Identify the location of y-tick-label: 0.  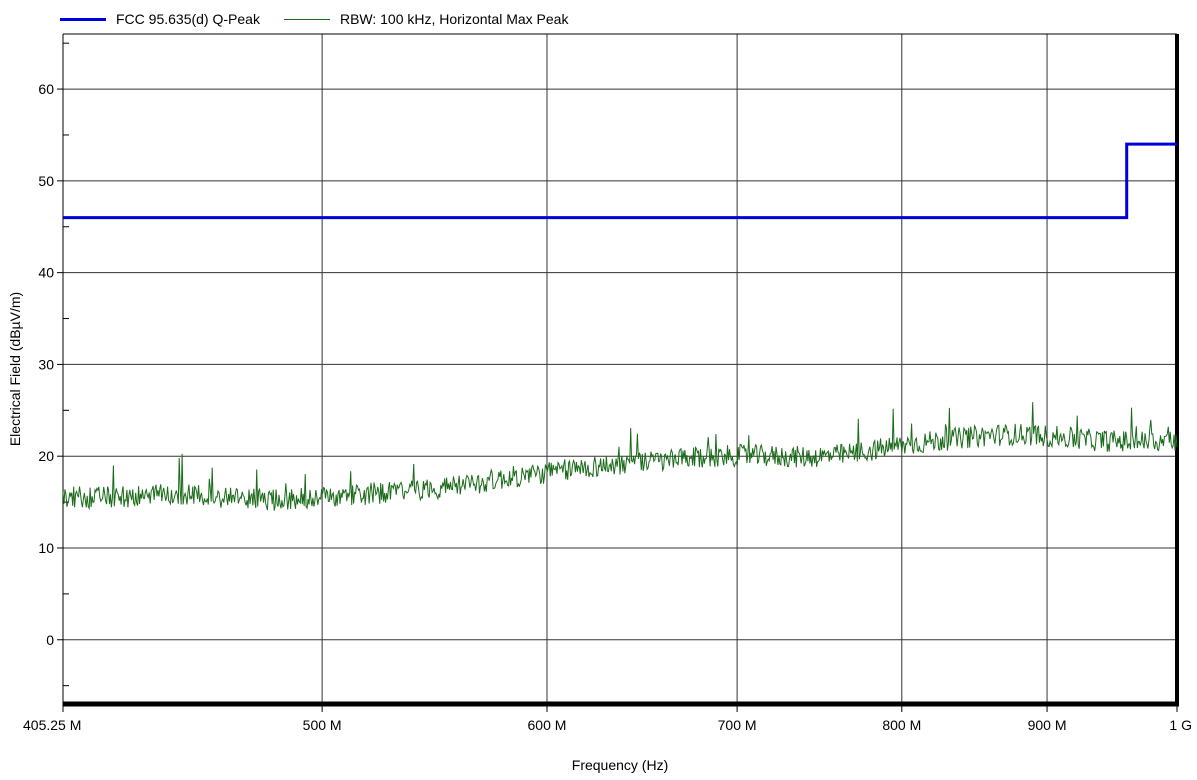
(50, 640).